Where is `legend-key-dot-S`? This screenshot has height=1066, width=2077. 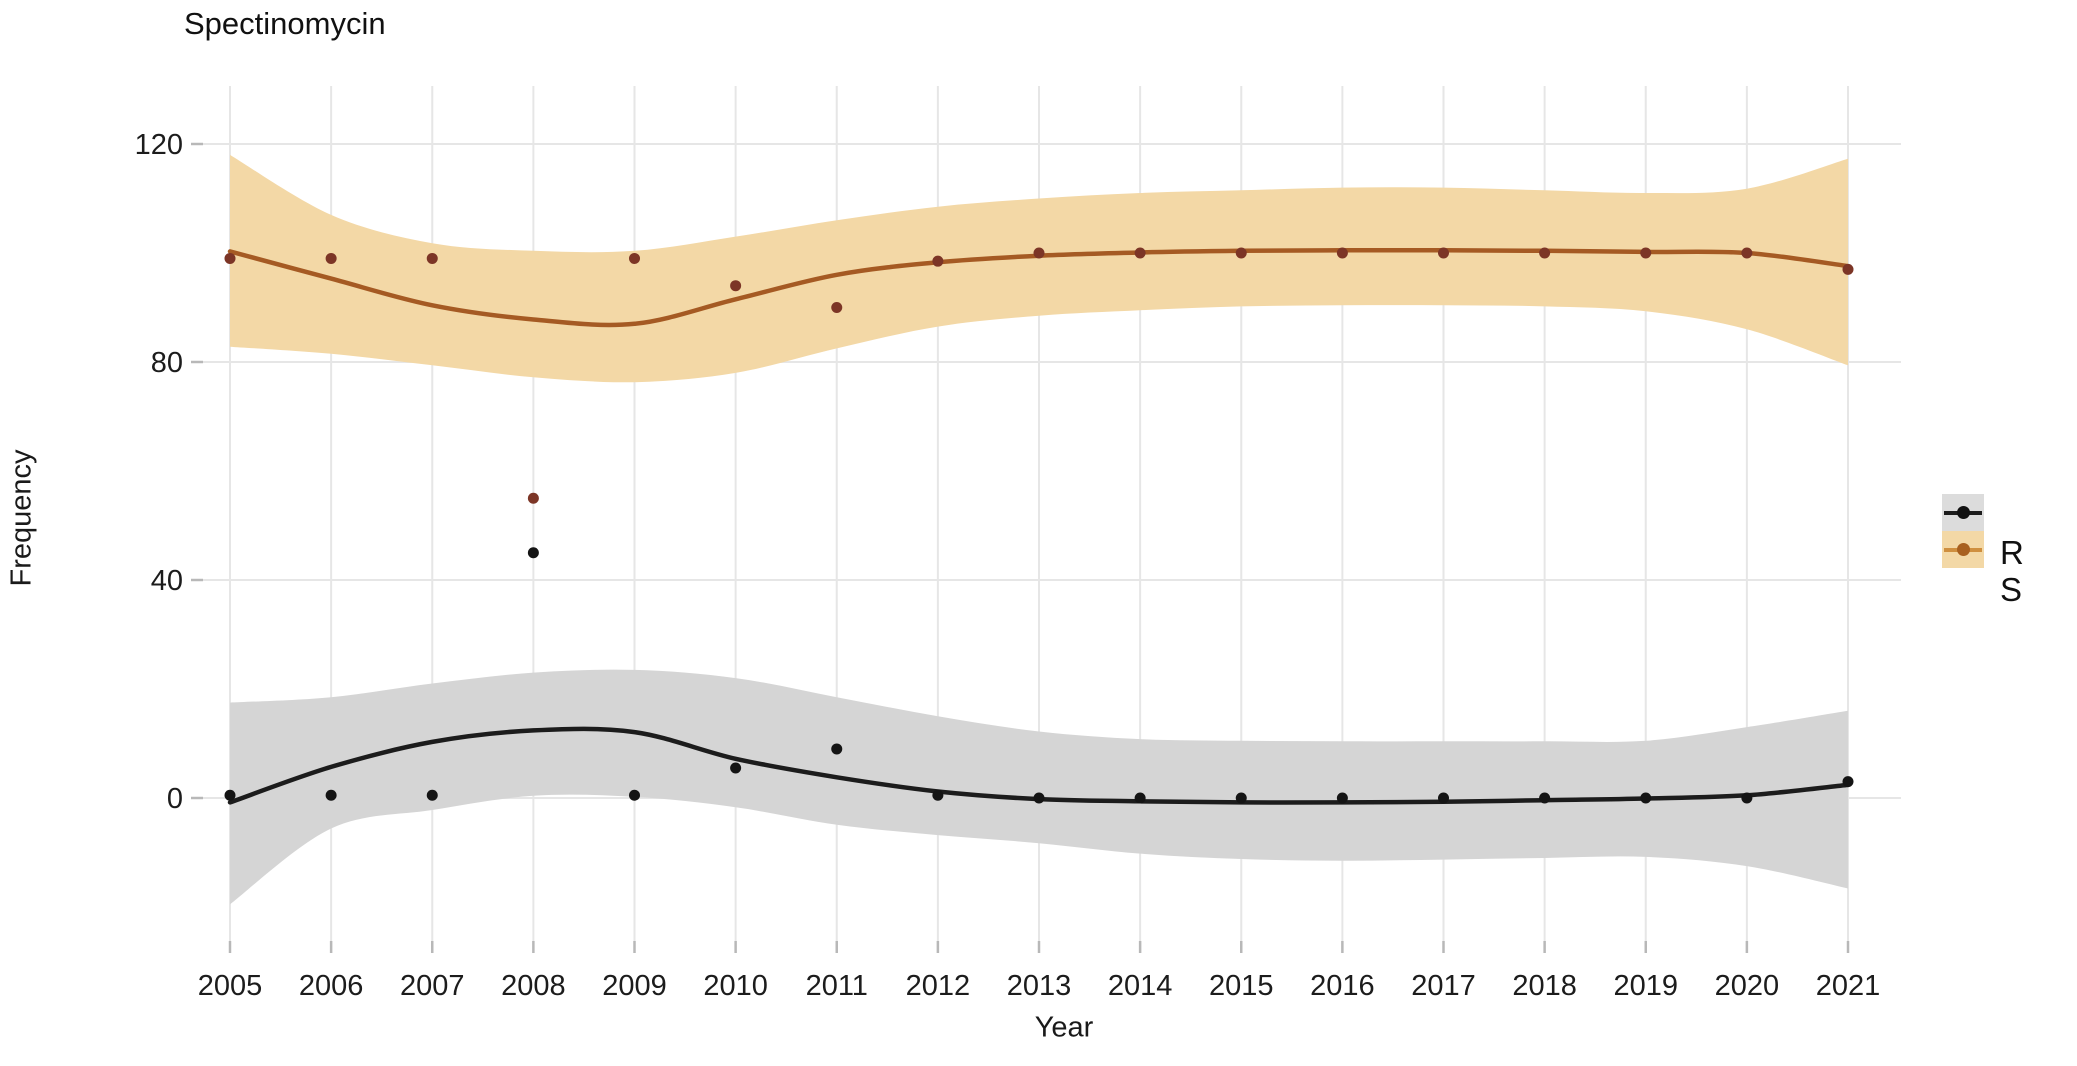
legend-key-dot-S is located at coordinates (1963, 549).